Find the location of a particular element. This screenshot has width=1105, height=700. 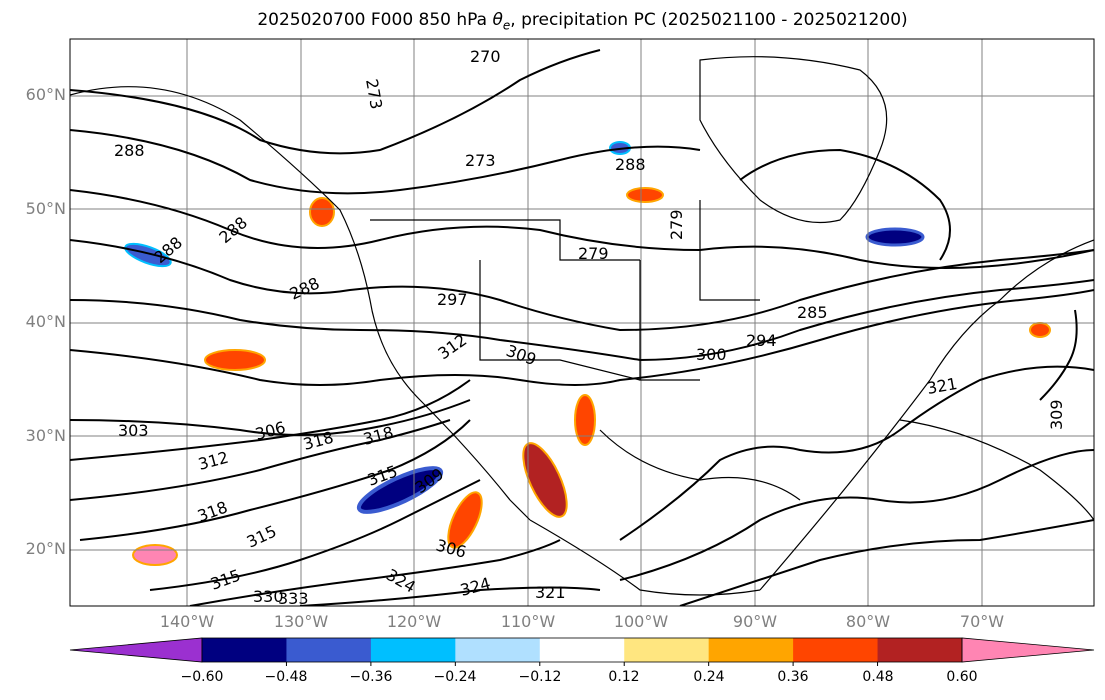

colorbar-ticks is located at coordinates (582, 664).